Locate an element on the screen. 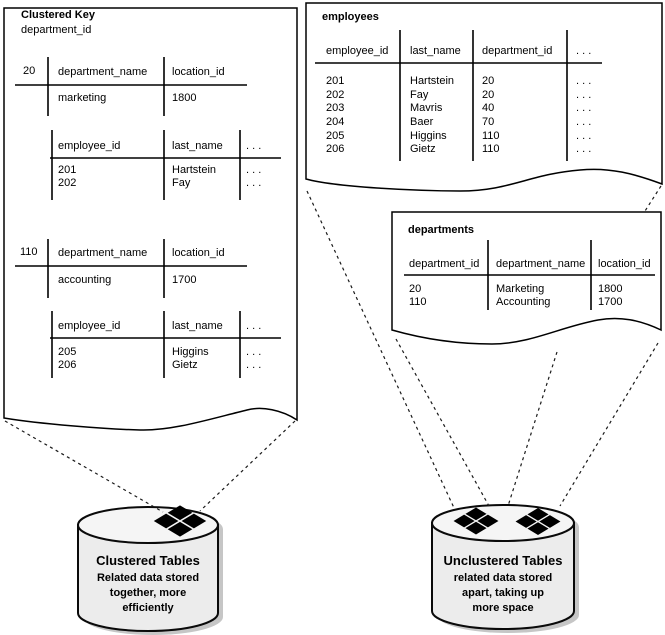  departments-panel-outline is located at coordinates (526, 278).